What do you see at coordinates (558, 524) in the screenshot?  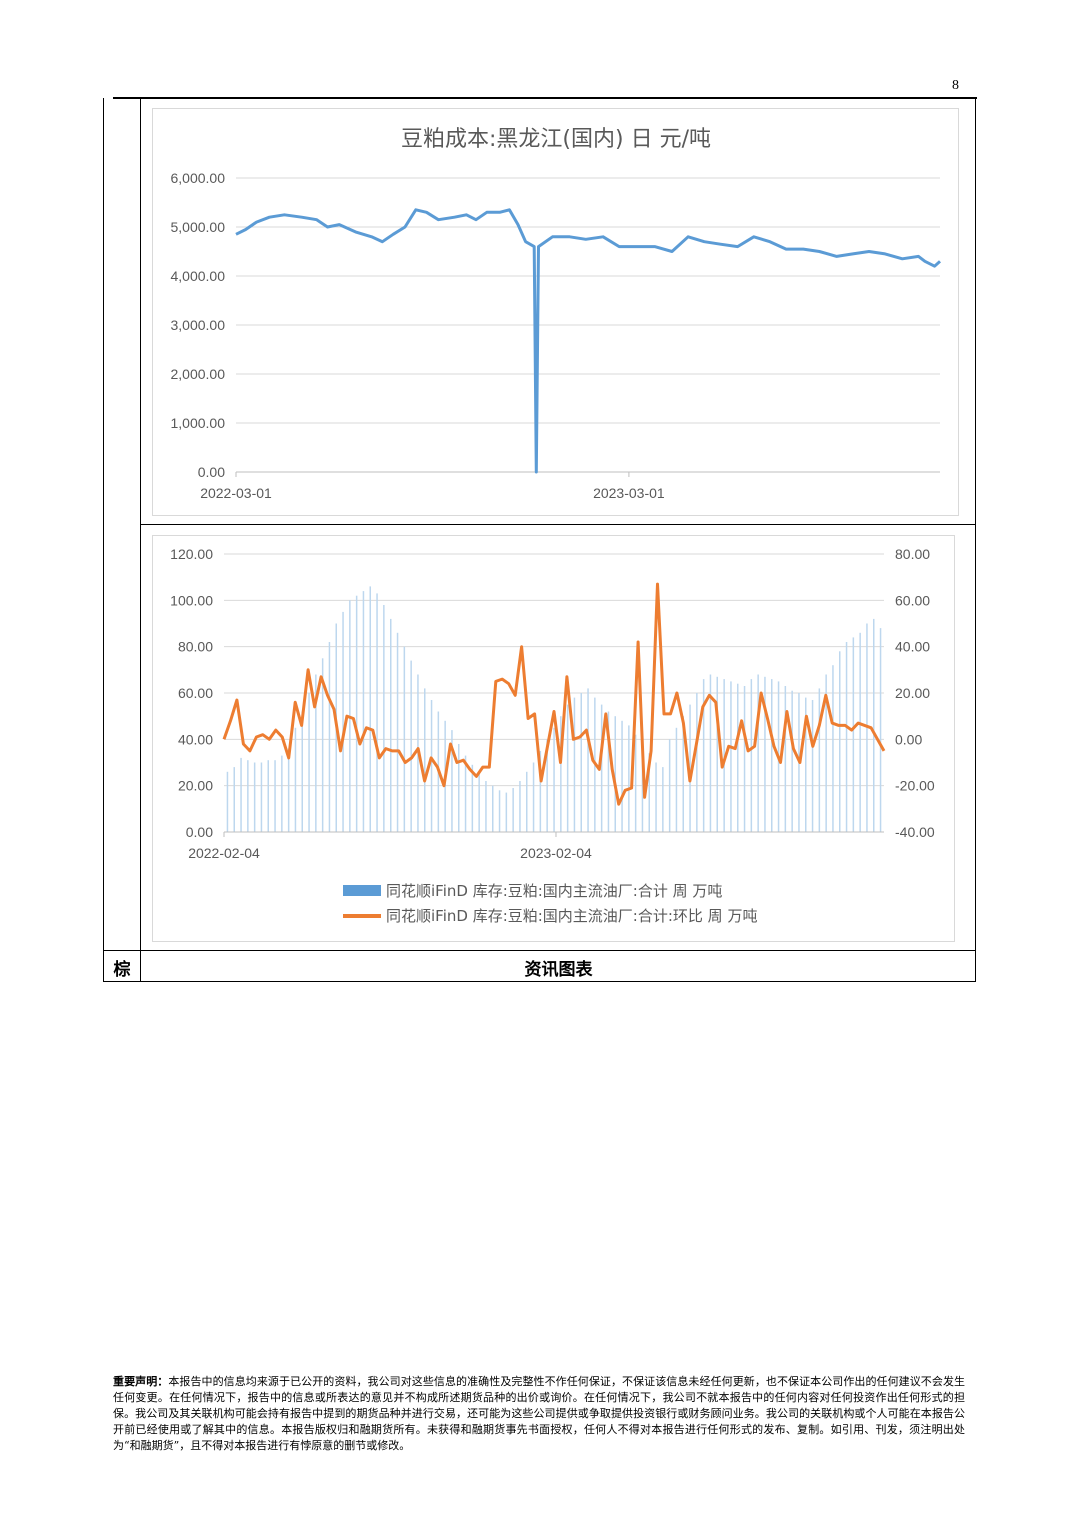 I see `row-divider` at bounding box center [558, 524].